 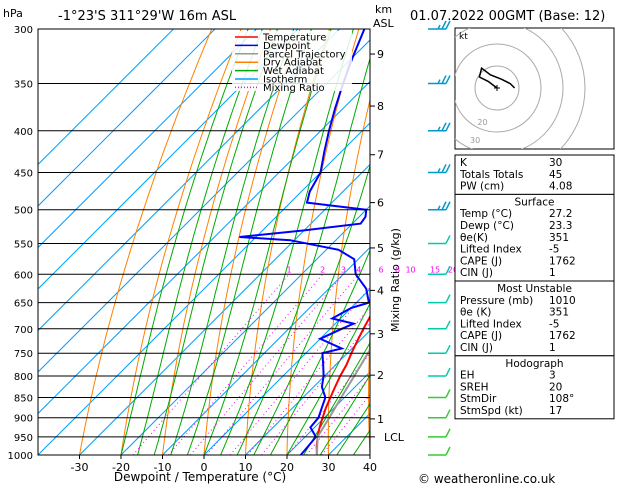 What do you see at coordinates (555, 387) in the screenshot?
I see `index-value: 20` at bounding box center [555, 387].